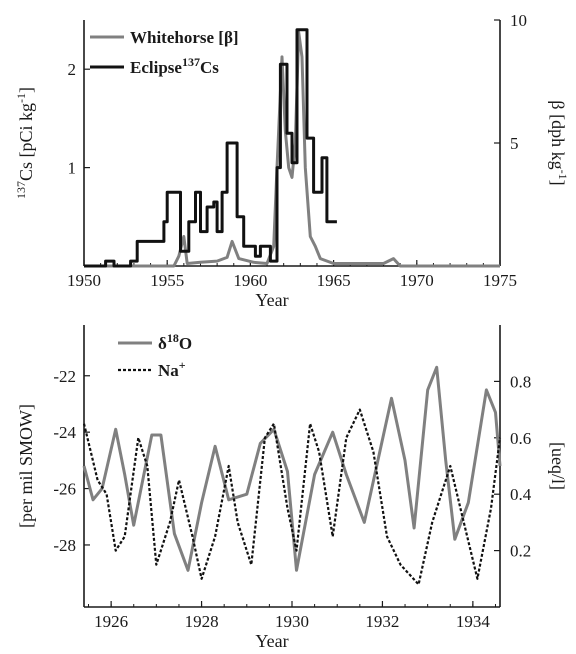 Image resolution: width=576 pixels, height=654 pixels. Describe the element at coordinates (514, 143) in the screenshot. I see `y-right-tick-label: 5` at that location.